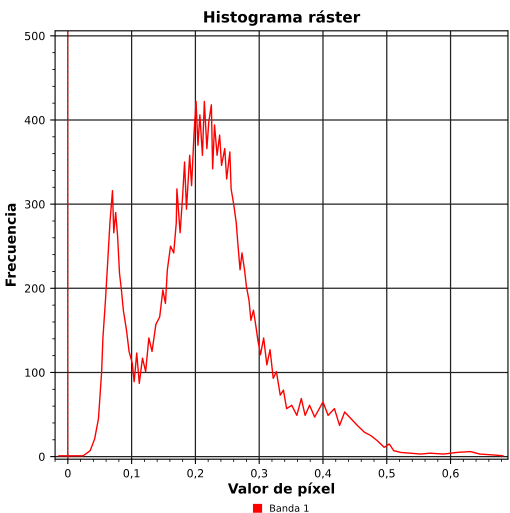 This screenshot has width=510, height=513. What do you see at coordinates (132, 474) in the screenshot?
I see `x-tick-label: 0,1` at bounding box center [132, 474].